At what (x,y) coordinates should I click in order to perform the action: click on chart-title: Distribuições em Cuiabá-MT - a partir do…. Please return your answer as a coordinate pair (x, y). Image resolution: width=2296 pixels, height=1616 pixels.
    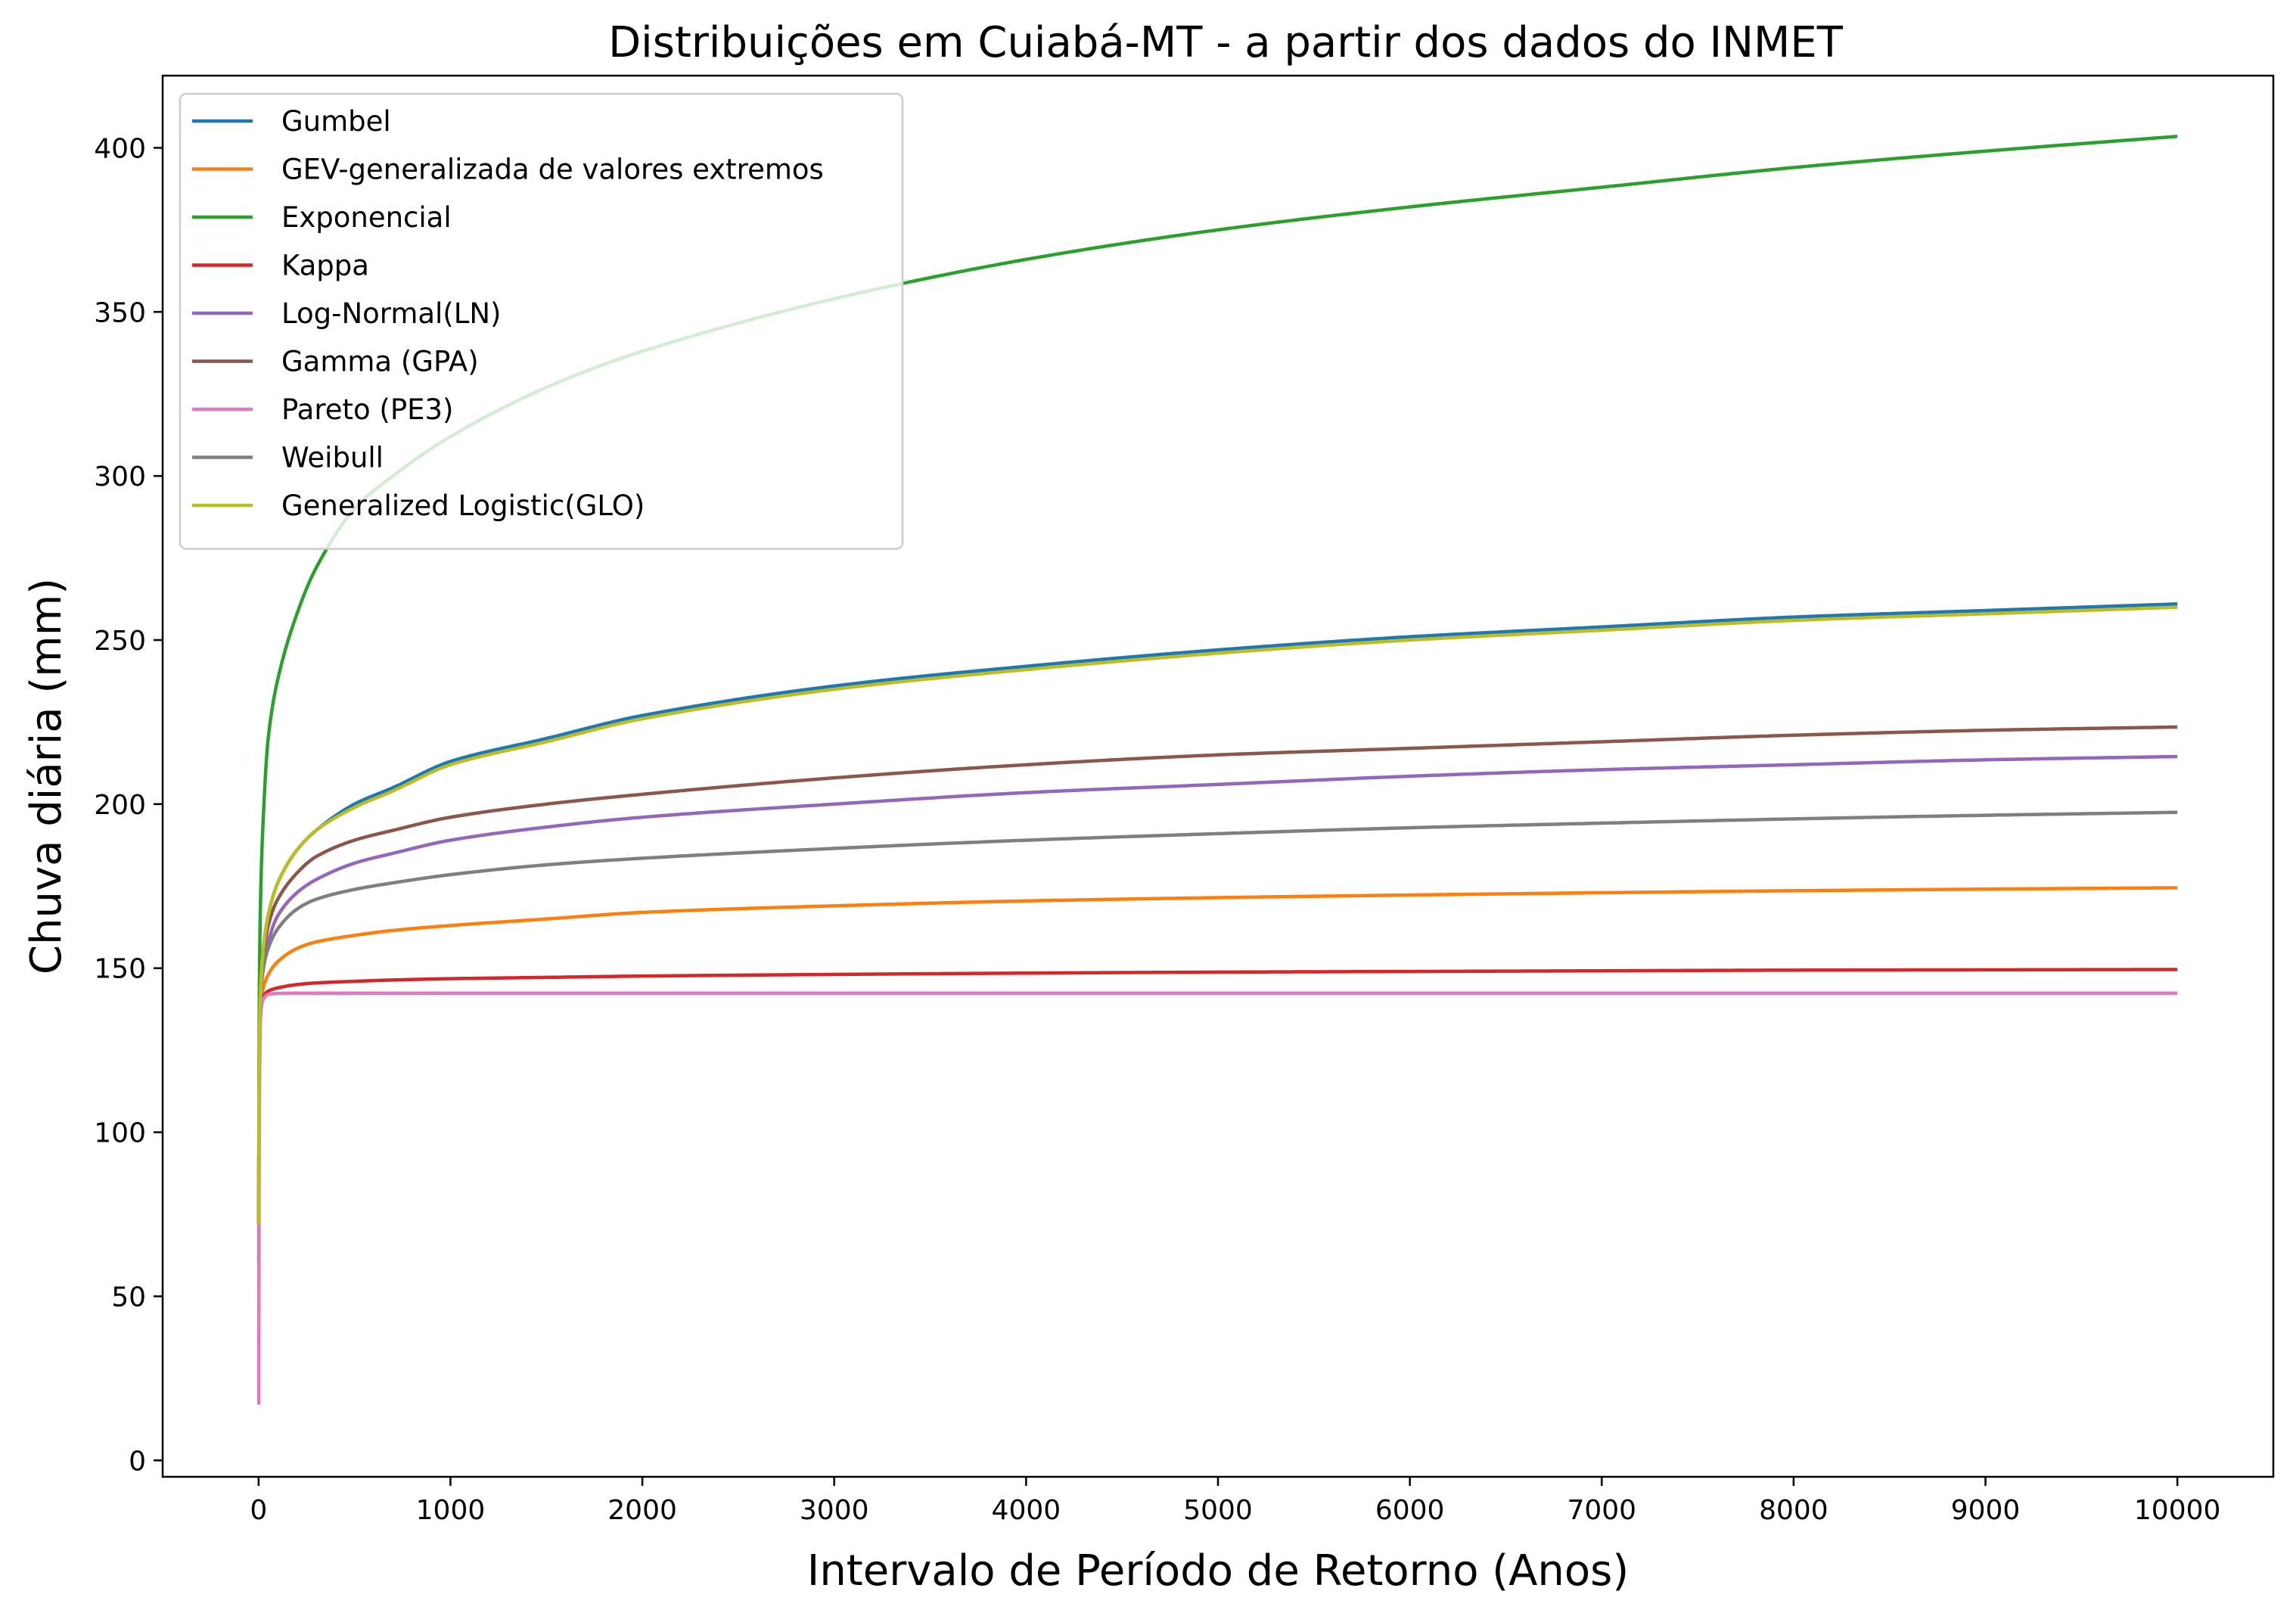
    Looking at the image, I should click on (1226, 42).